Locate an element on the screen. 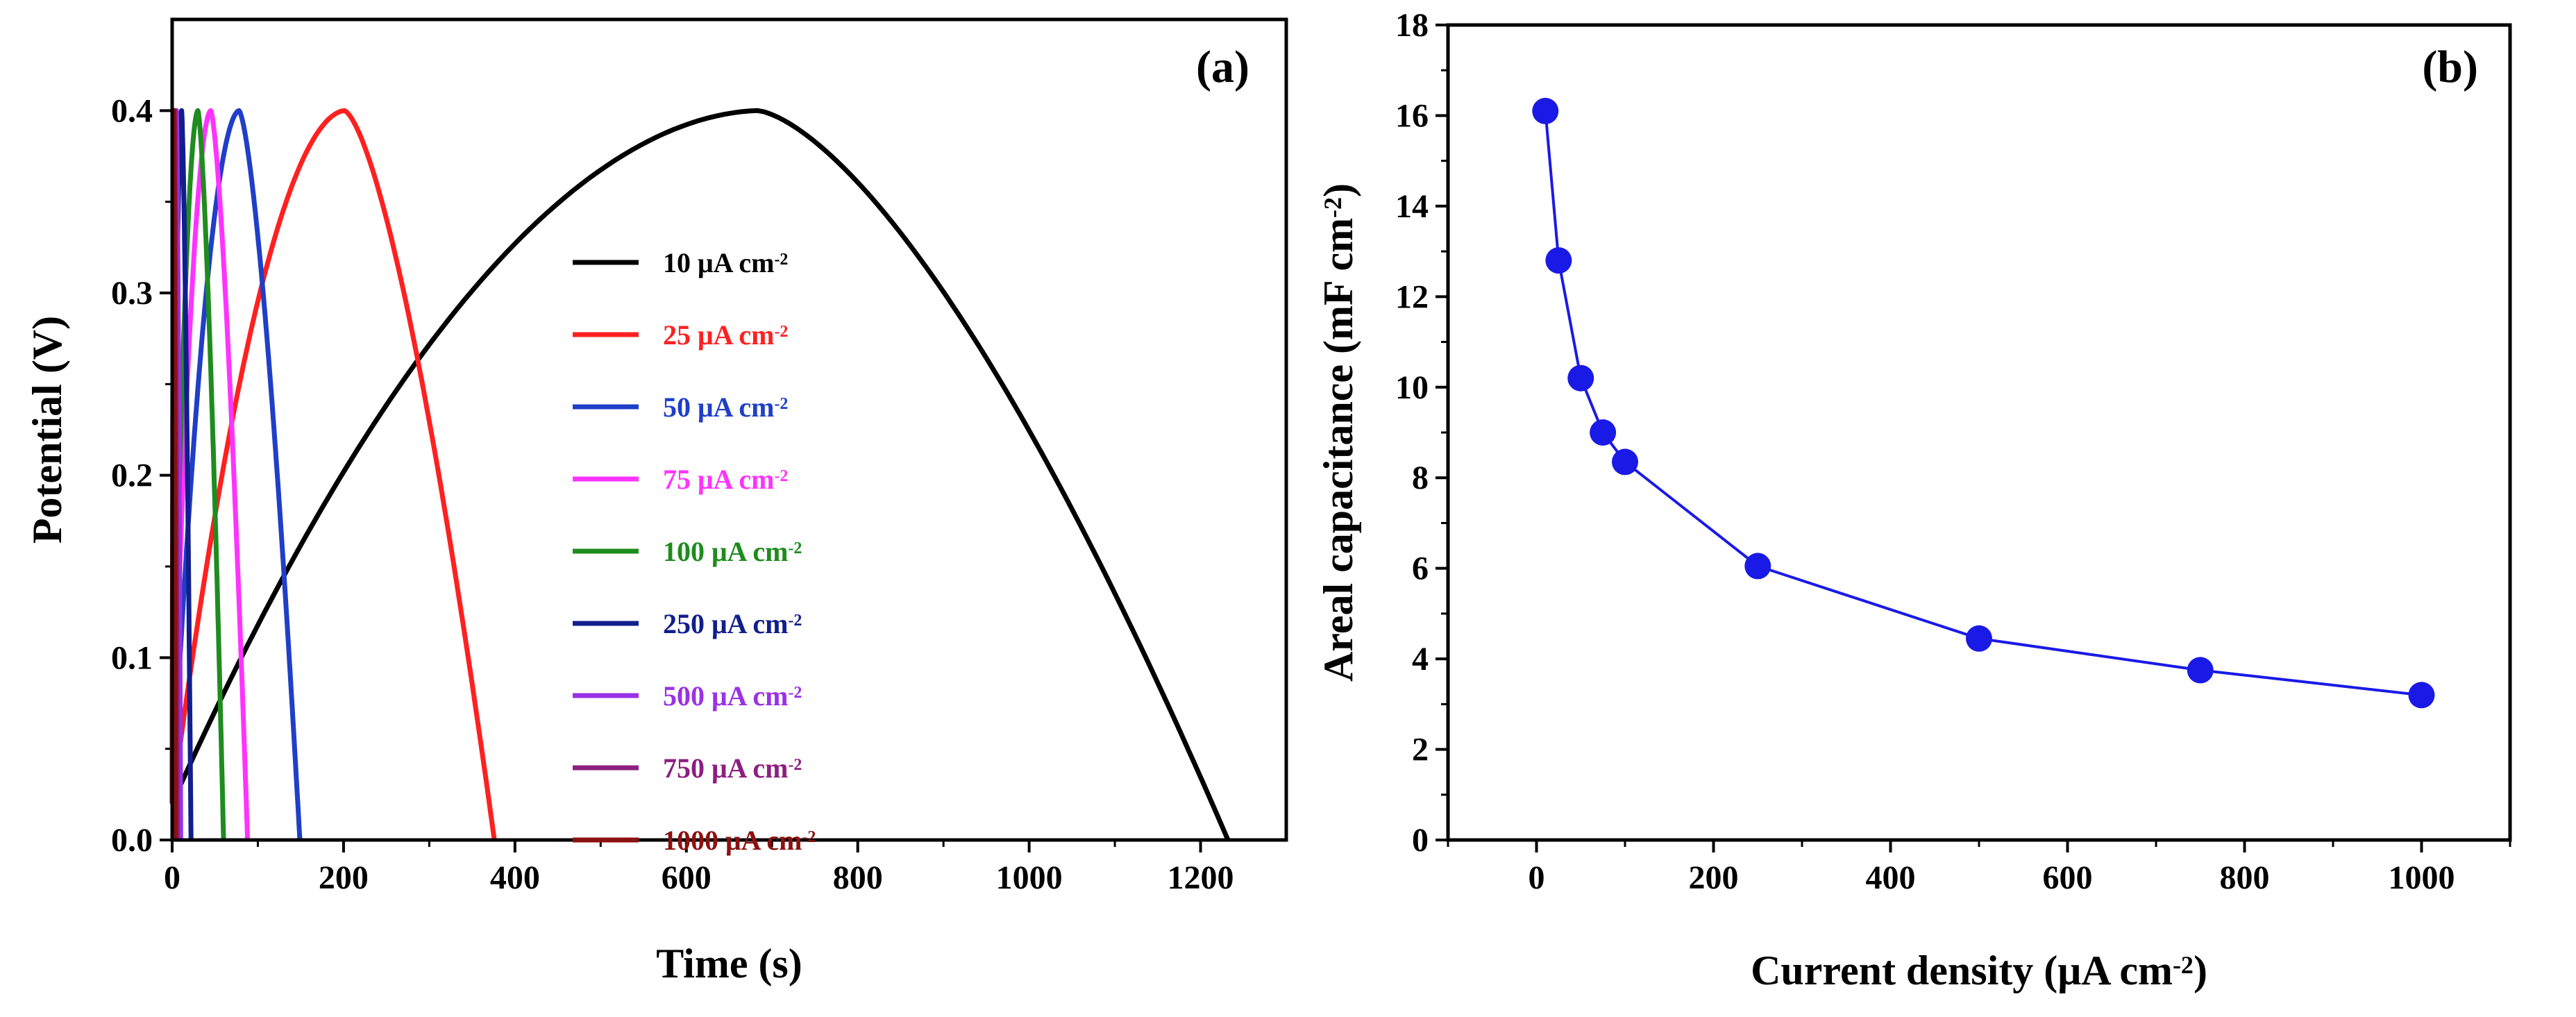  legend-label: 75 μA cm-2 is located at coordinates (725, 479).